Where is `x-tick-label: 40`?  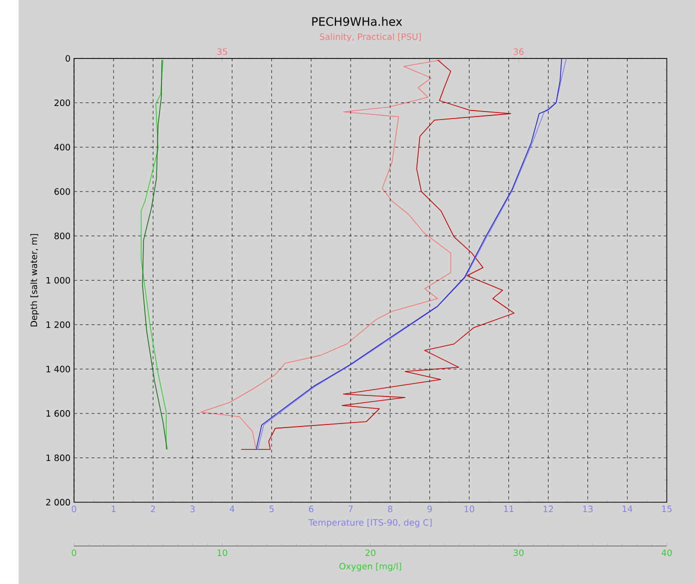
x-tick-label: 40 is located at coordinates (667, 552).